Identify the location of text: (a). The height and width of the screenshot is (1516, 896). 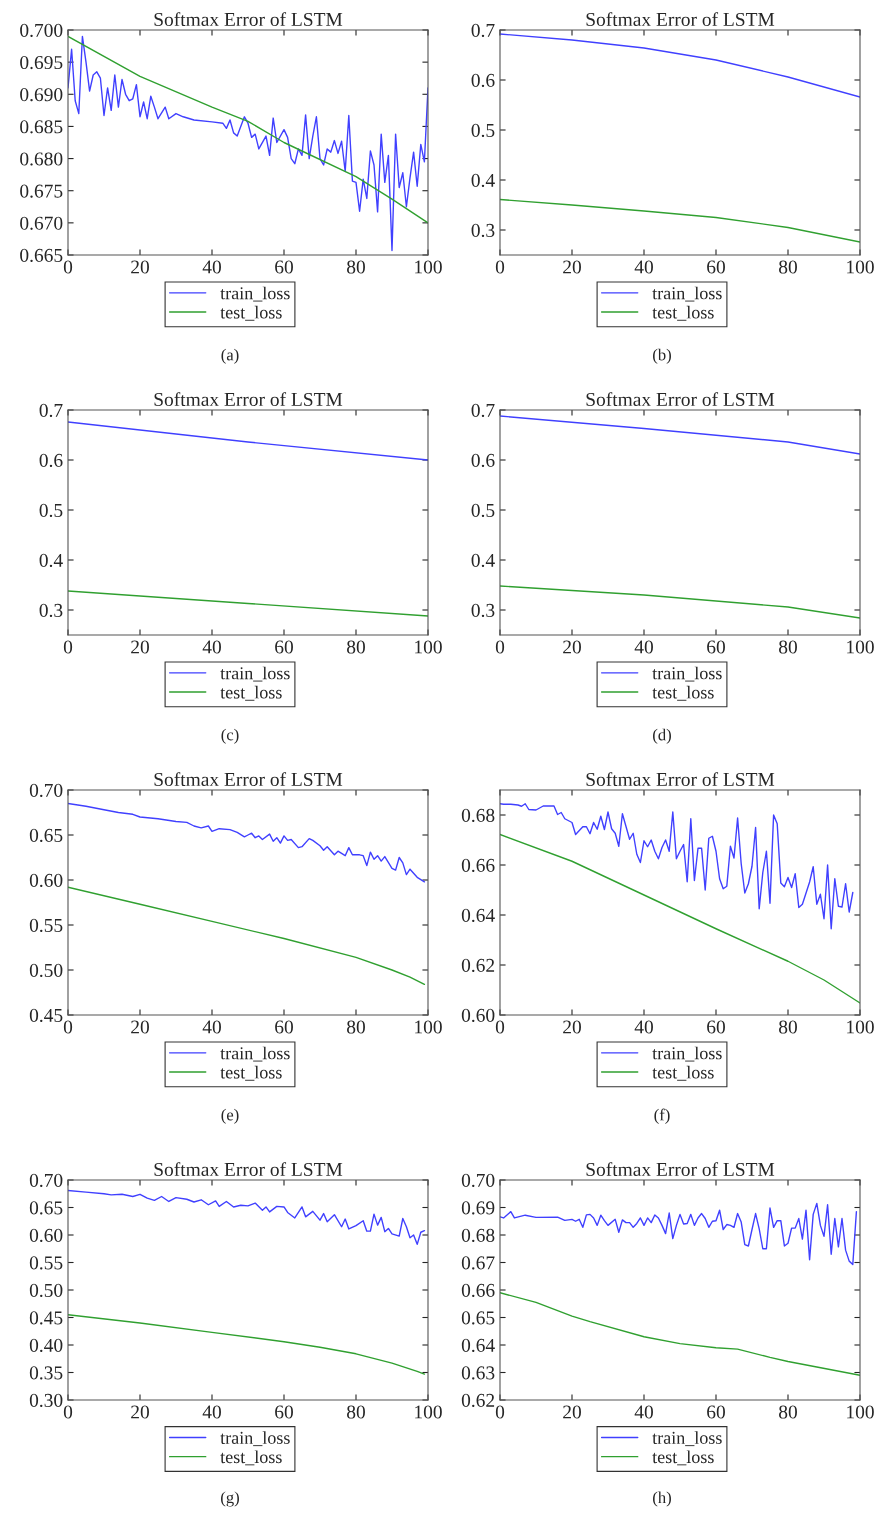
(230, 356).